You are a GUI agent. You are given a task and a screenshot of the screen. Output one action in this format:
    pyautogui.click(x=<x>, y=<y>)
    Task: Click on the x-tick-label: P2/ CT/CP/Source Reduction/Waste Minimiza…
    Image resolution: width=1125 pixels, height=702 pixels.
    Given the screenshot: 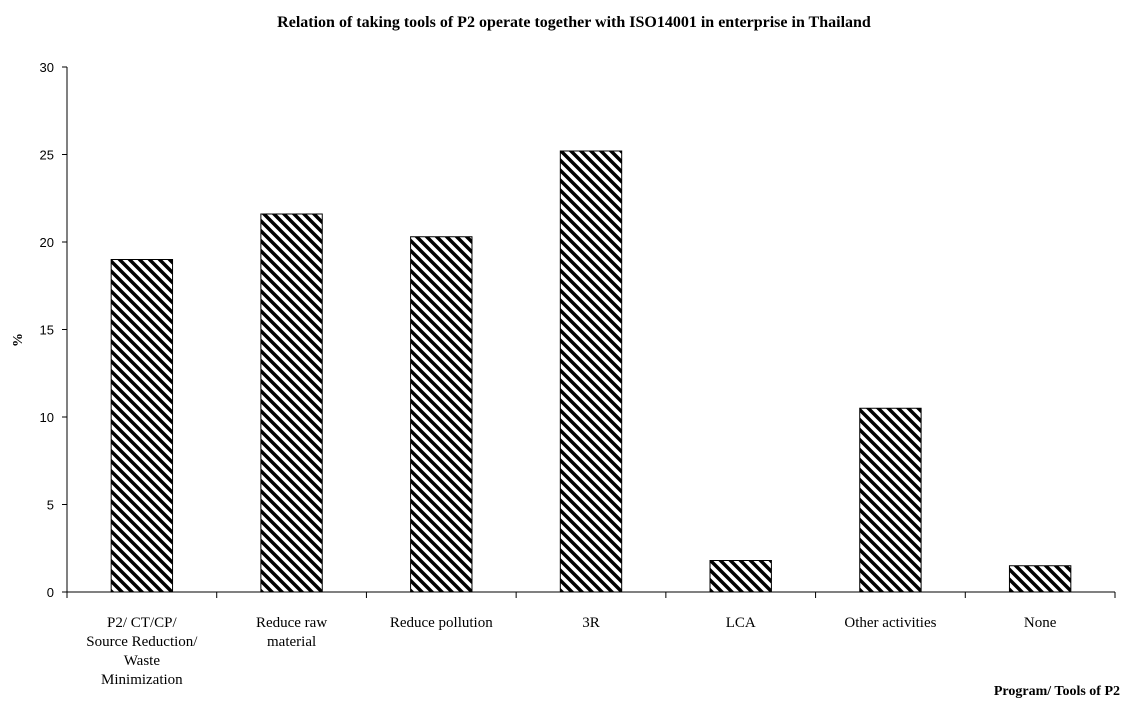 What is the action you would take?
    pyautogui.click(x=142, y=651)
    